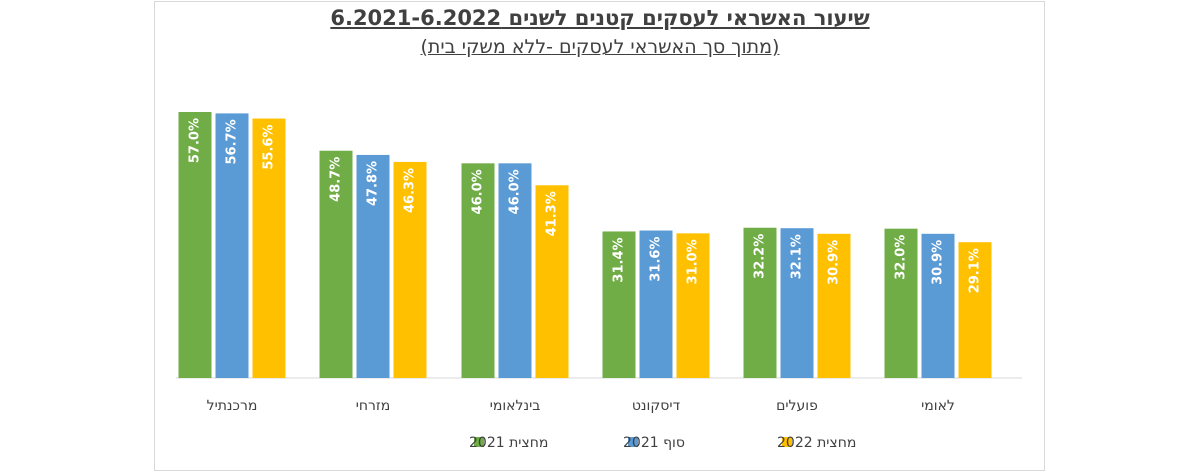 The image size is (1200, 474). I want to click on category-label: מזרחי, so click(373, 406).